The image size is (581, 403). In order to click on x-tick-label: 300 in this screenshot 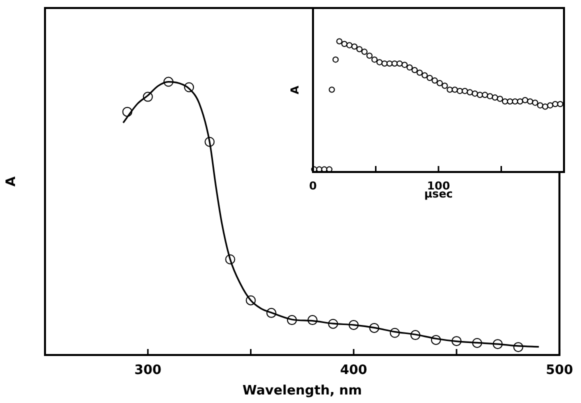, I will do `click(148, 370)`.